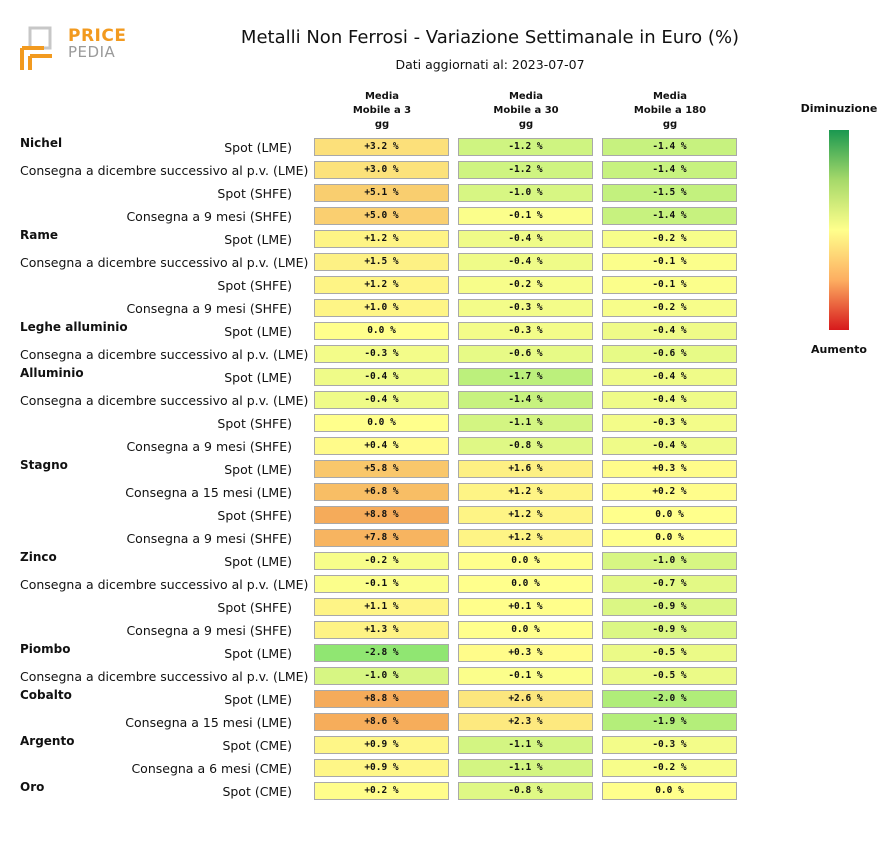 This screenshot has height=850, width=880. I want to click on logo-text-primary: PRICE, so click(97, 36).